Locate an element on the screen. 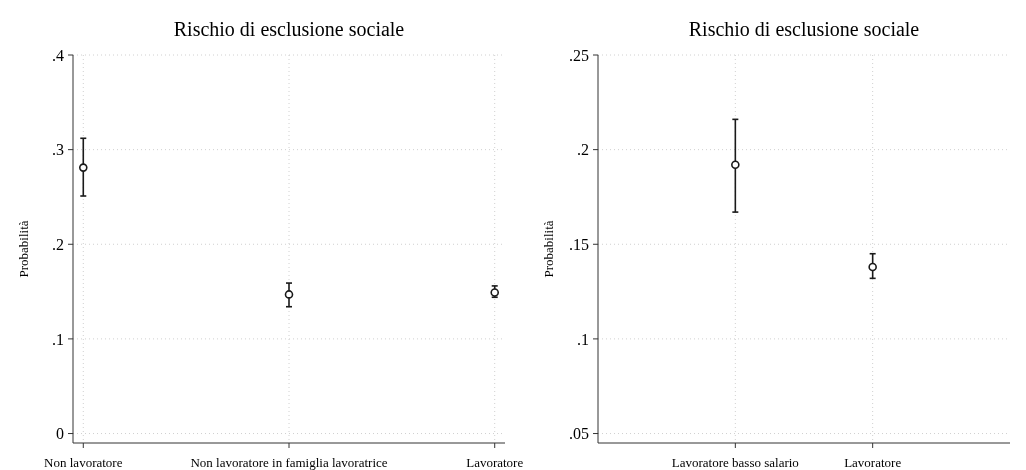  y-tick-label: 0 is located at coordinates (60, 434).